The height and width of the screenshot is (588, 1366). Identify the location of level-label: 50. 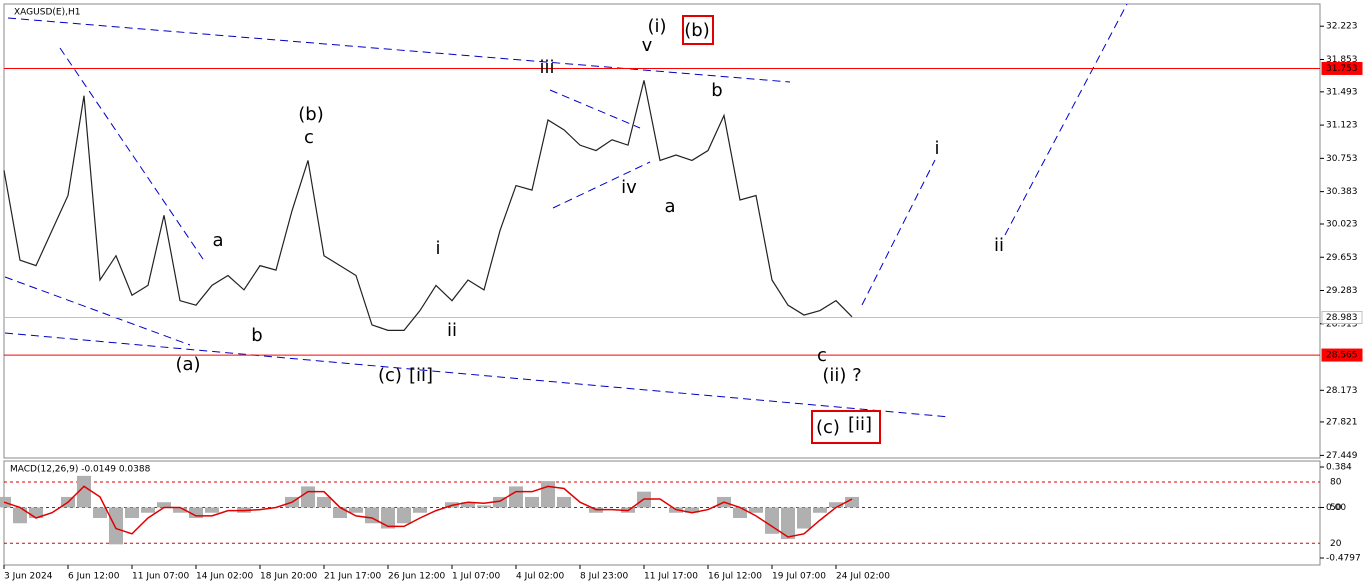
(1336, 508).